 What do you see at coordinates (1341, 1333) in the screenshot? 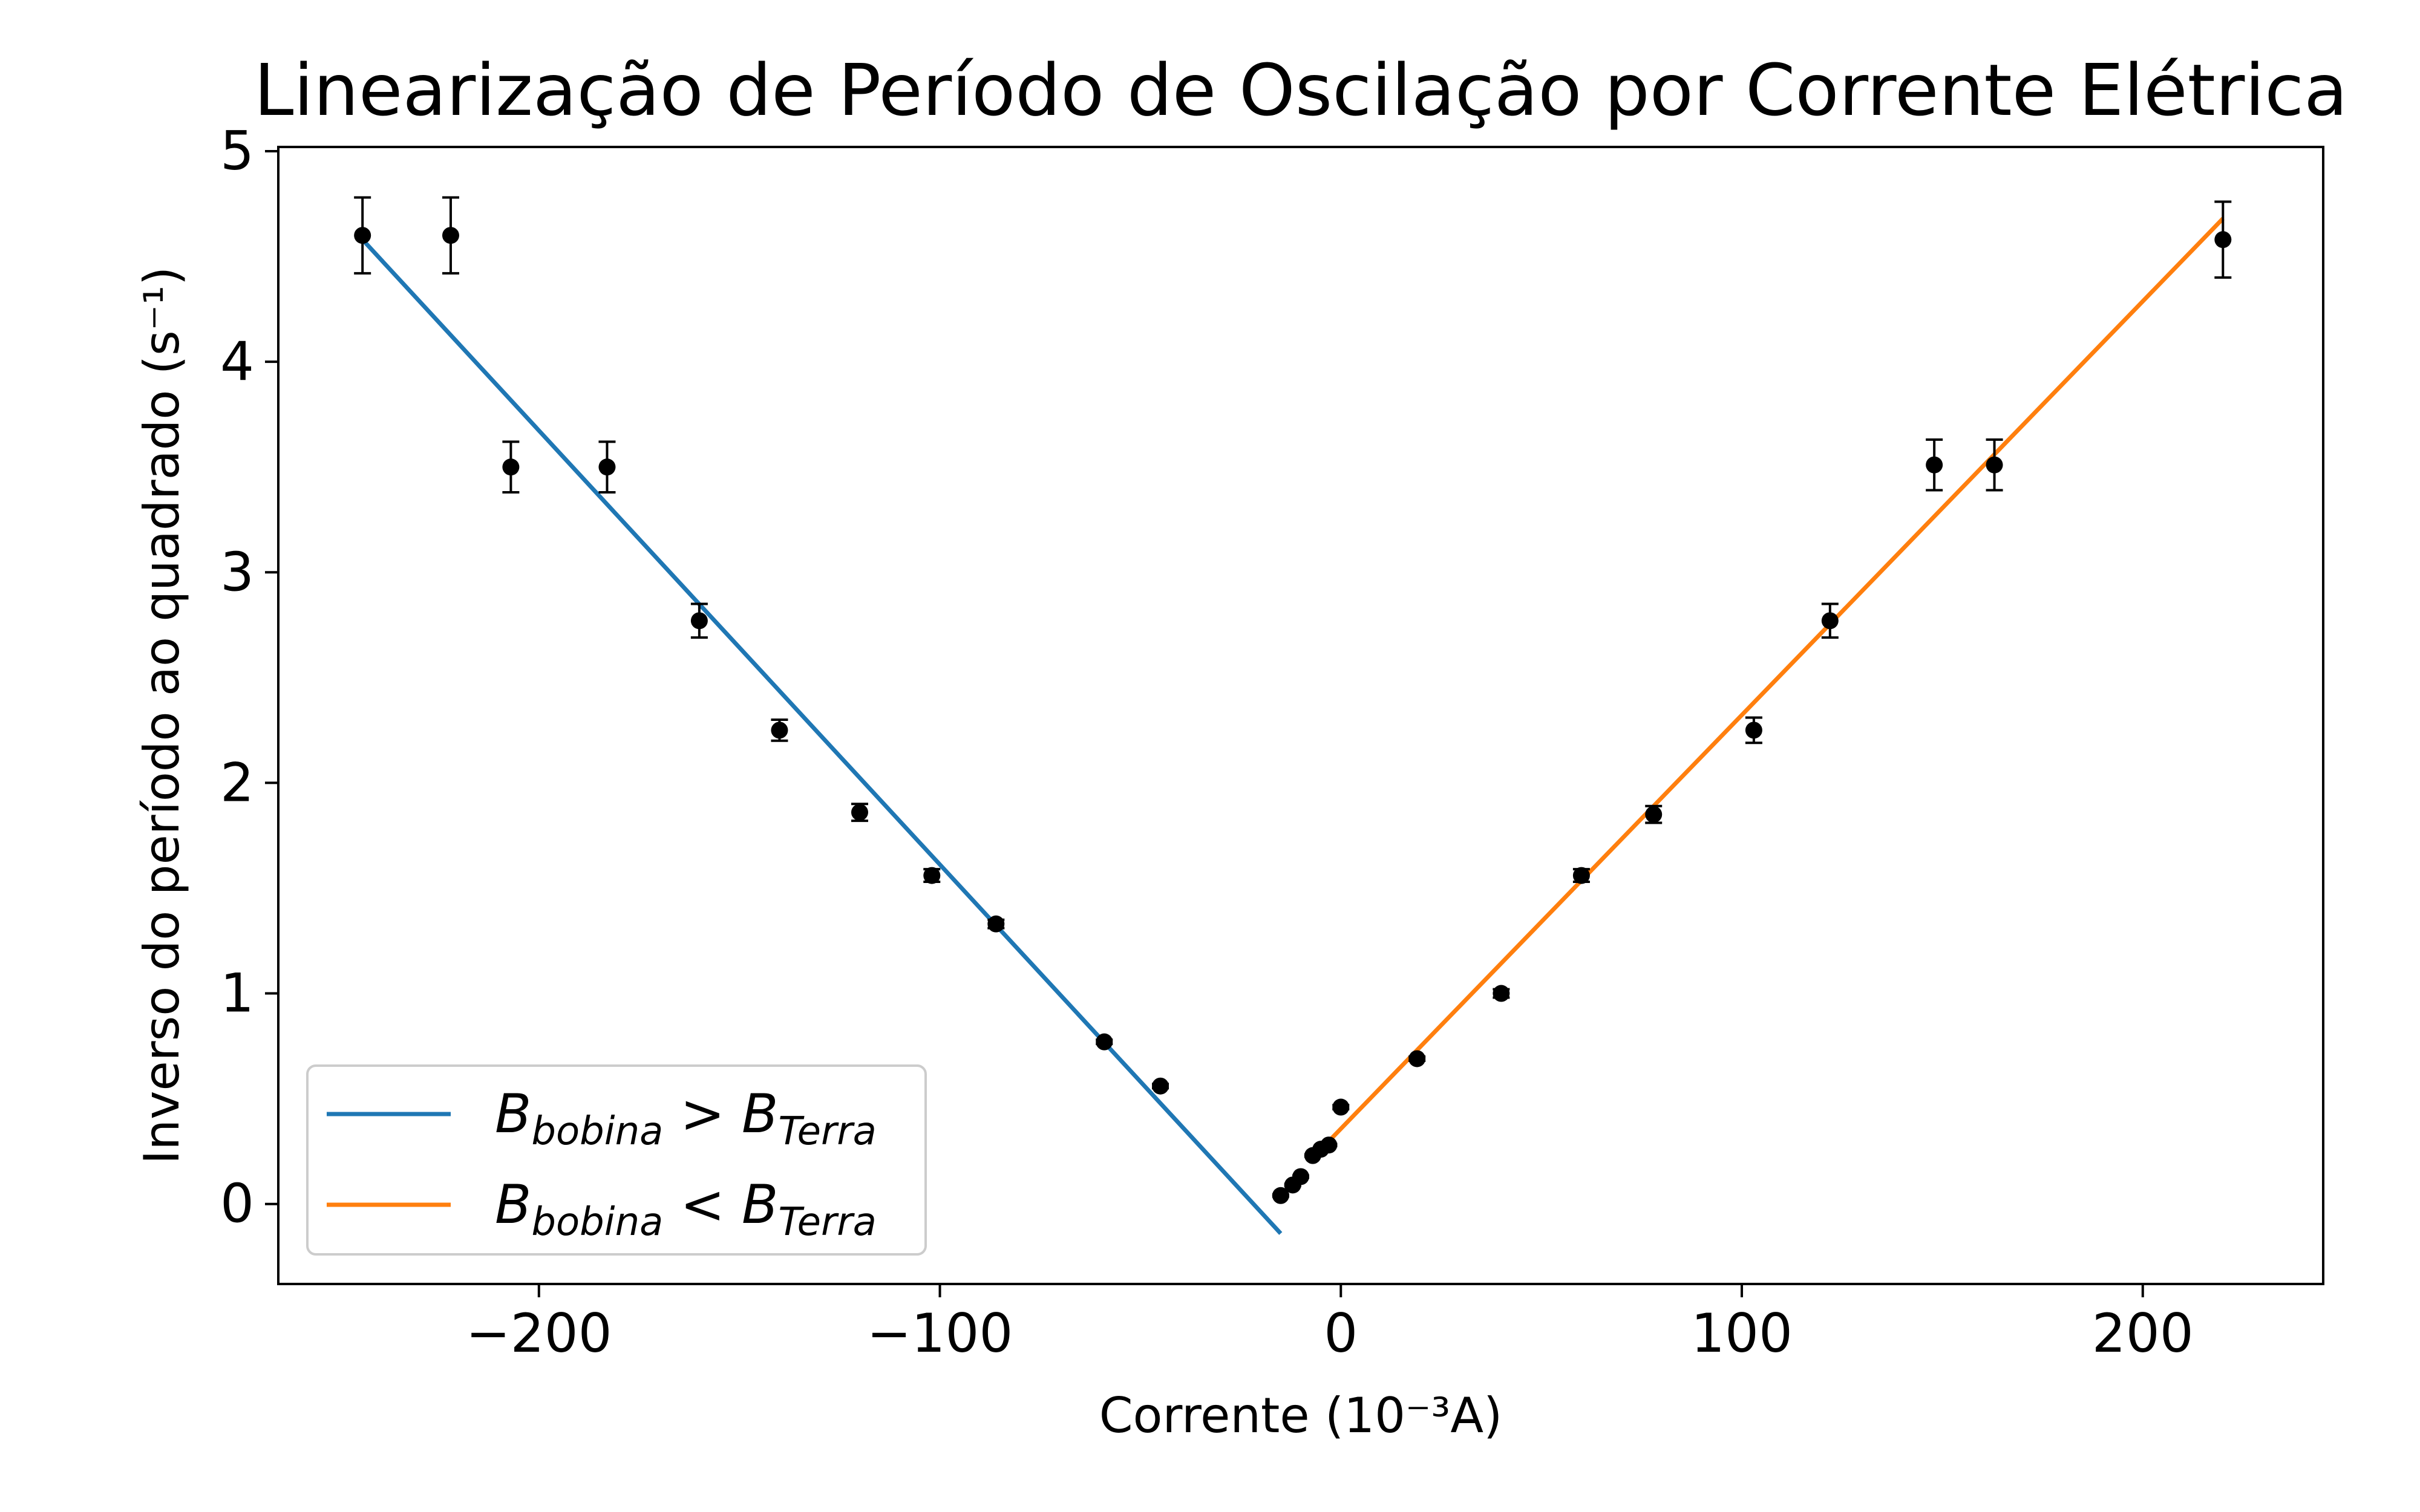
I see `x-tick-label: 0` at bounding box center [1341, 1333].